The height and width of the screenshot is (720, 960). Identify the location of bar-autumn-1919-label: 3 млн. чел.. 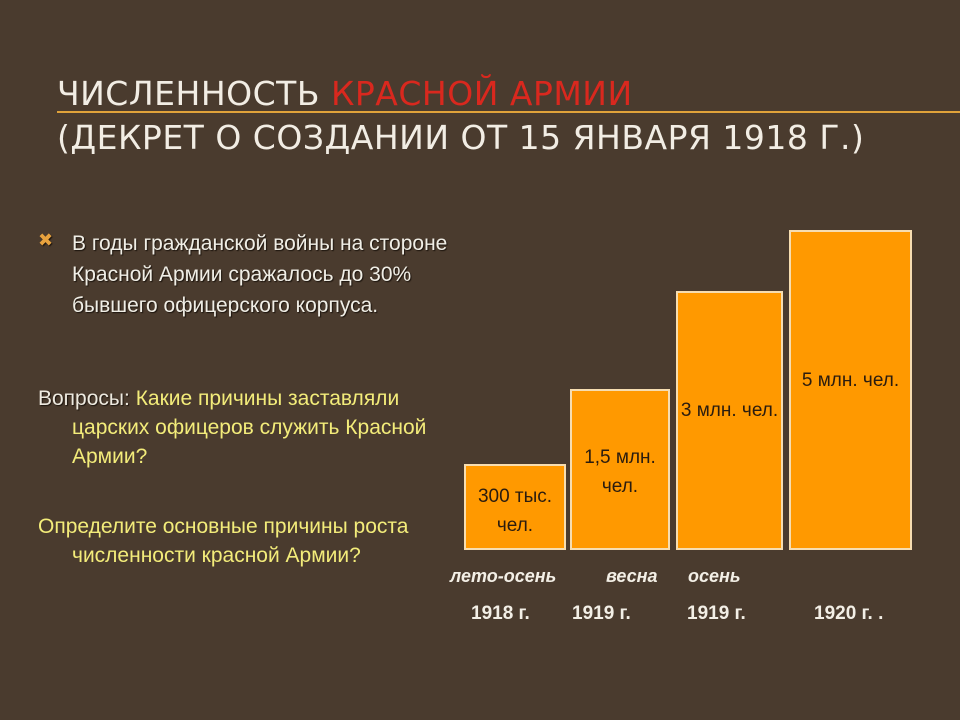
(729, 410).